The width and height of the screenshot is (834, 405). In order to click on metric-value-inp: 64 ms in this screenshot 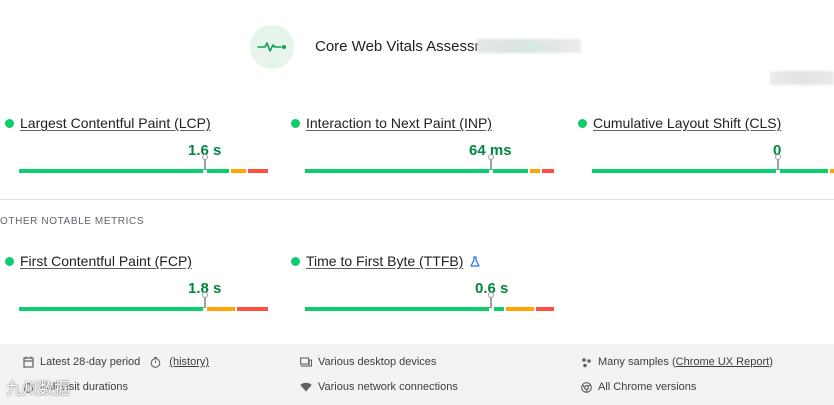, I will do `click(490, 150)`.